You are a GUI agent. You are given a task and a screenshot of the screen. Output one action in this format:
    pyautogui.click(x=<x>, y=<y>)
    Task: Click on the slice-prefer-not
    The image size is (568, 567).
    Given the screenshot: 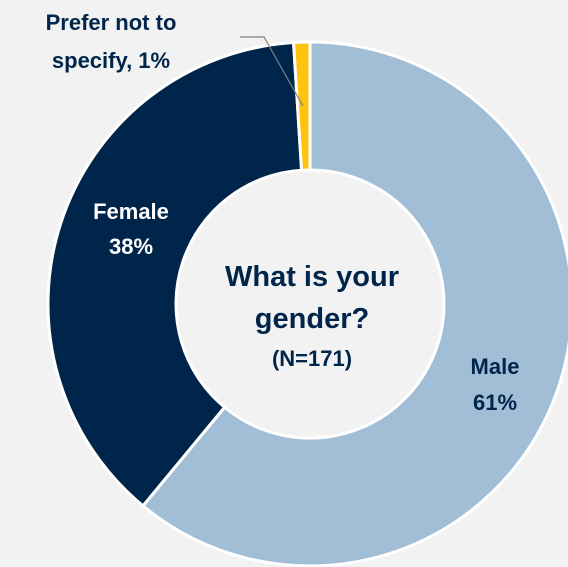 What is the action you would take?
    pyautogui.click(x=301, y=106)
    